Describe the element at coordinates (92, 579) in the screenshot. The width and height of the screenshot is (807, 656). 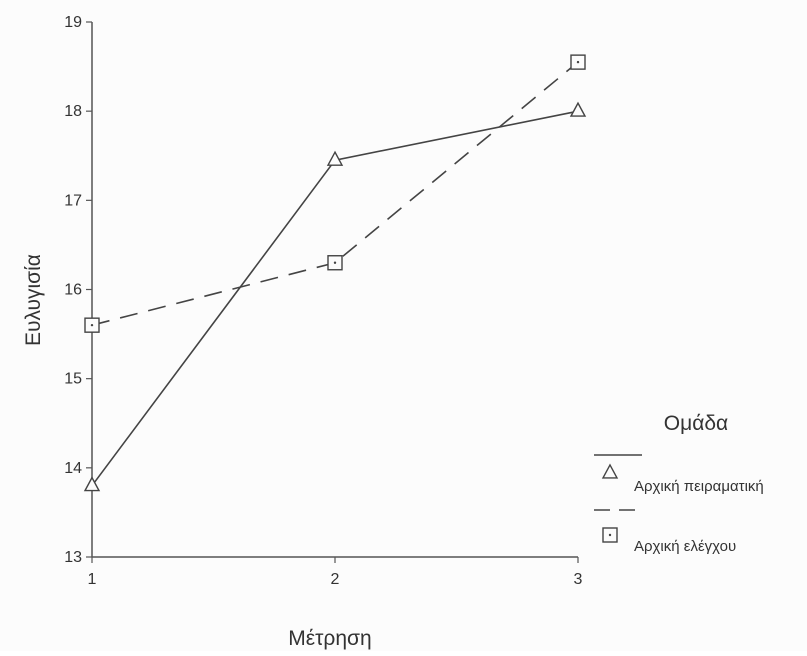
I see `x-tick-label: 1` at that location.